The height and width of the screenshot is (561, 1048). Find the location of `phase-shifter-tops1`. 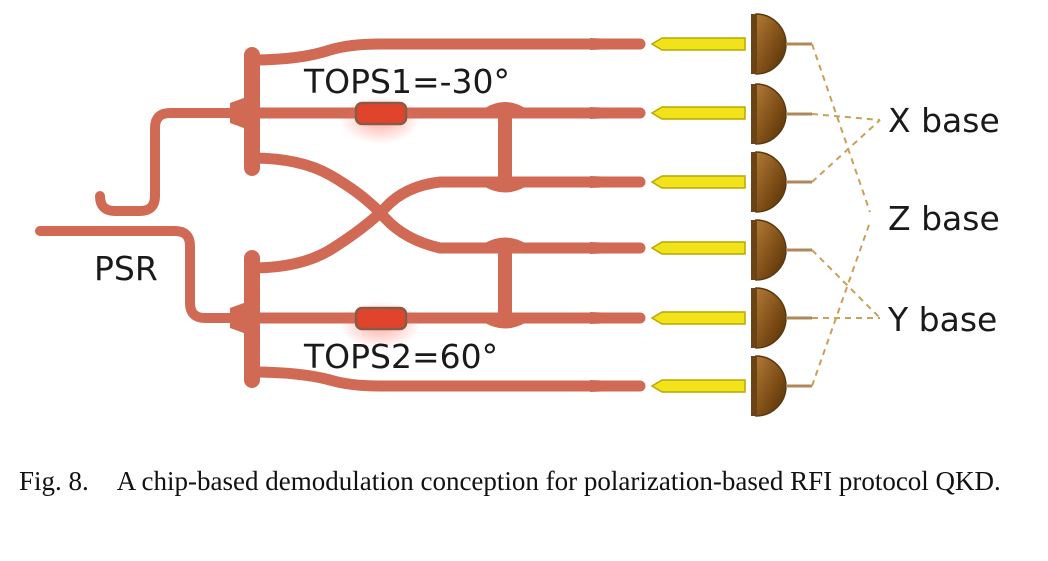

phase-shifter-tops1 is located at coordinates (380, 120).